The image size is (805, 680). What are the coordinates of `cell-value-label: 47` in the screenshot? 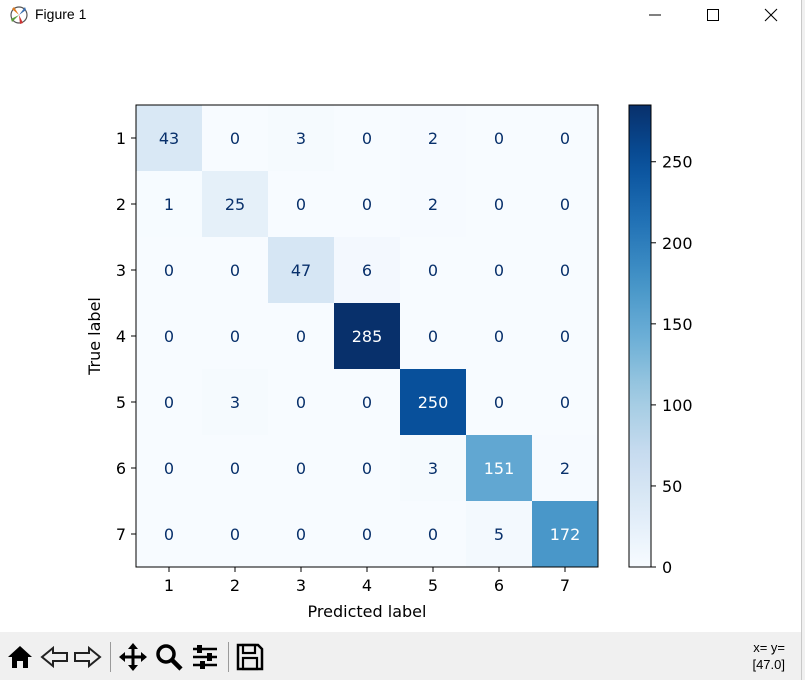 It's located at (301, 270).